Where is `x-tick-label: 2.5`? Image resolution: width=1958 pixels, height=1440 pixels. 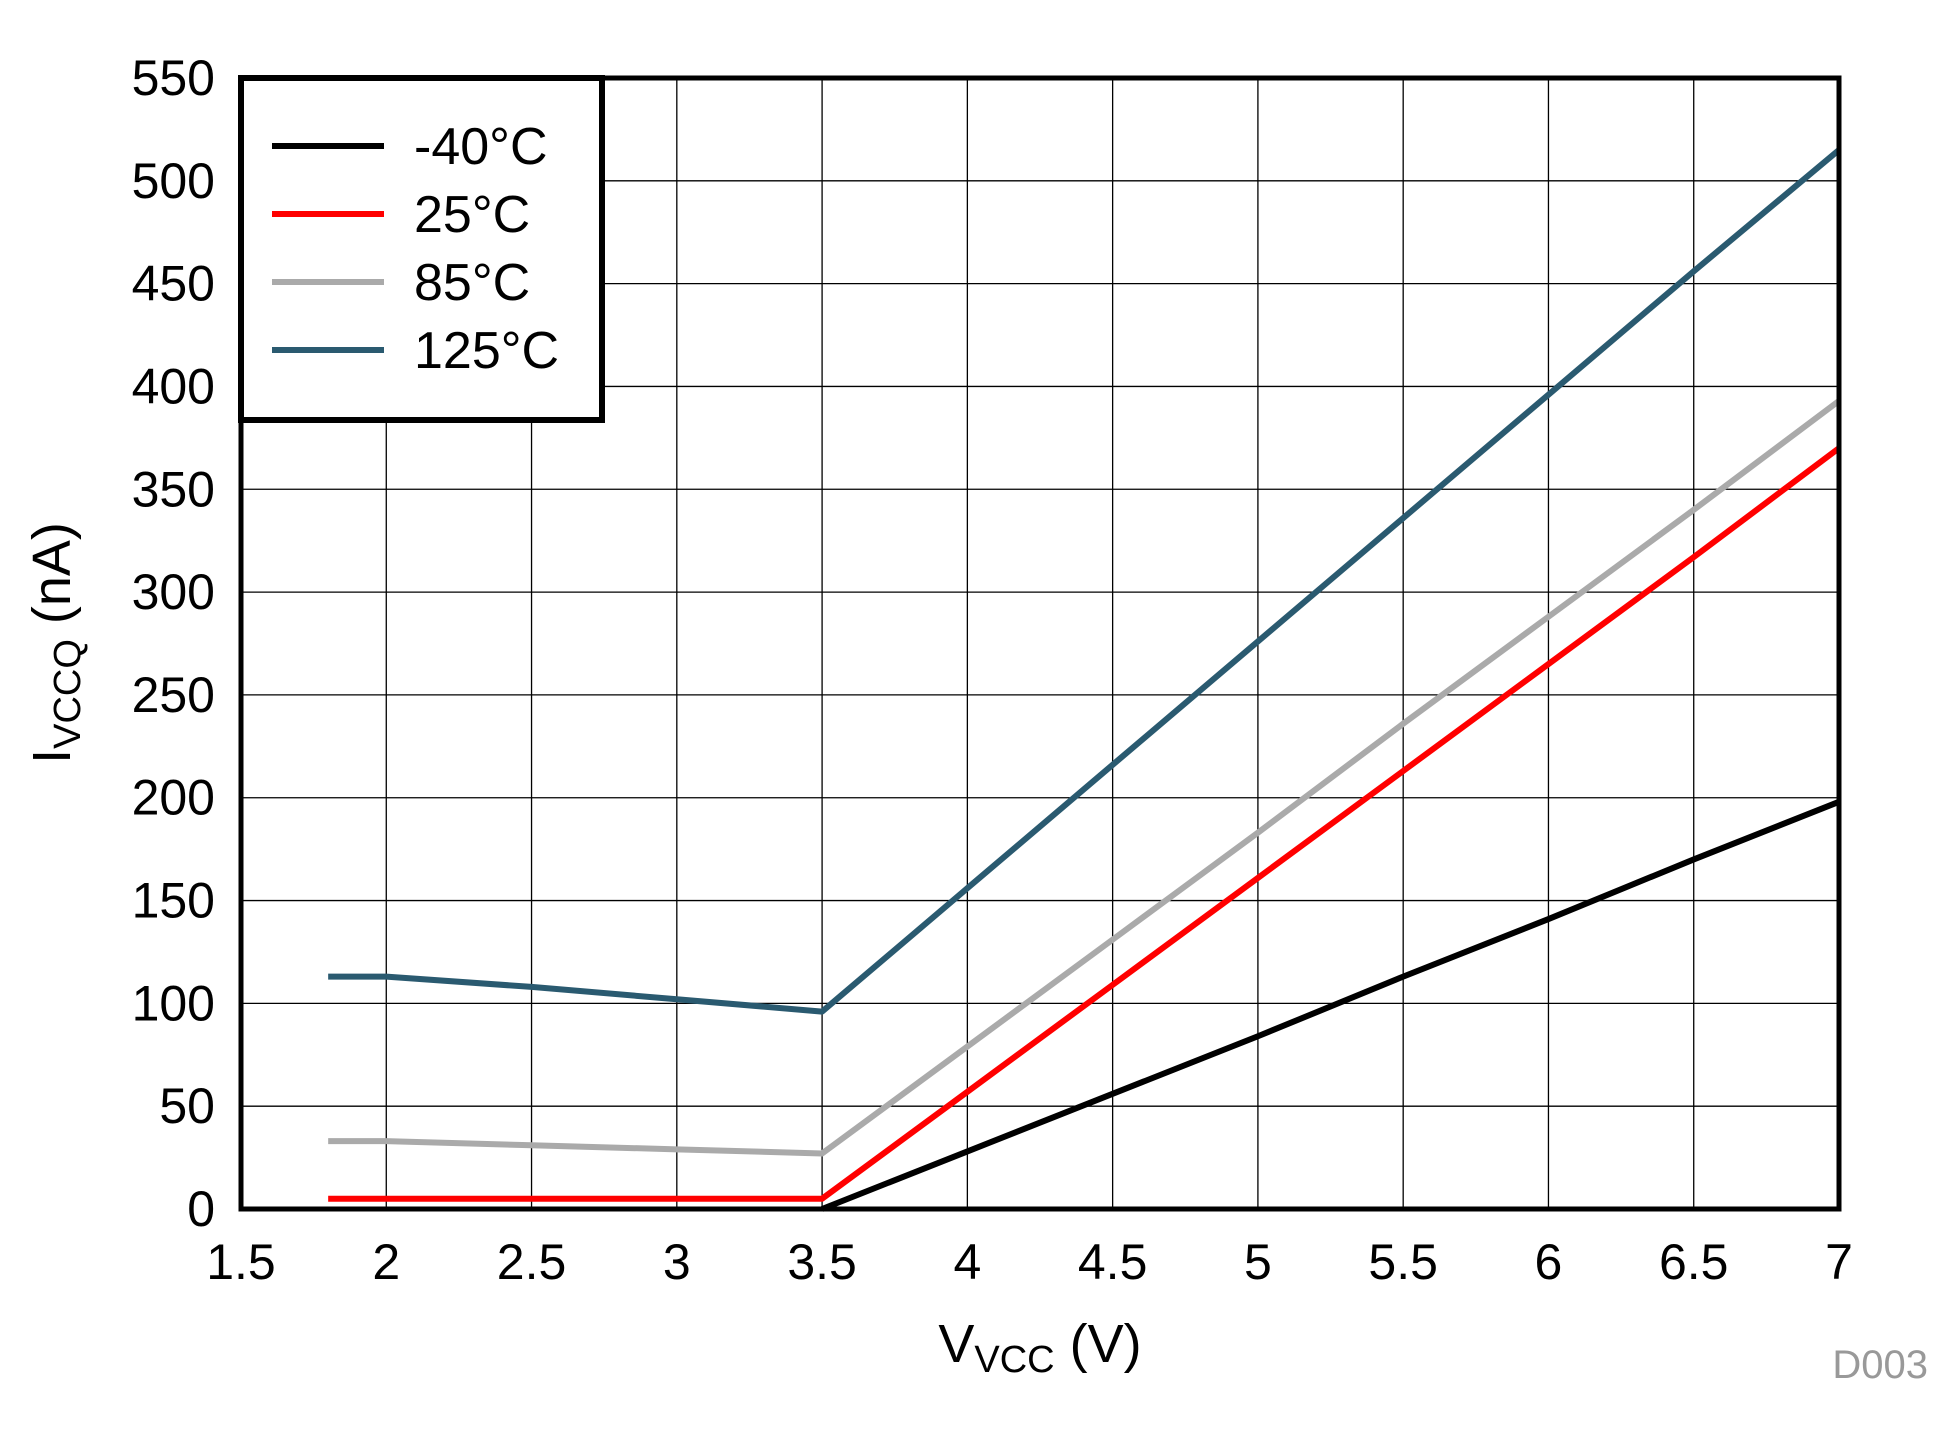
x-tick-label: 2.5 is located at coordinates (532, 1262).